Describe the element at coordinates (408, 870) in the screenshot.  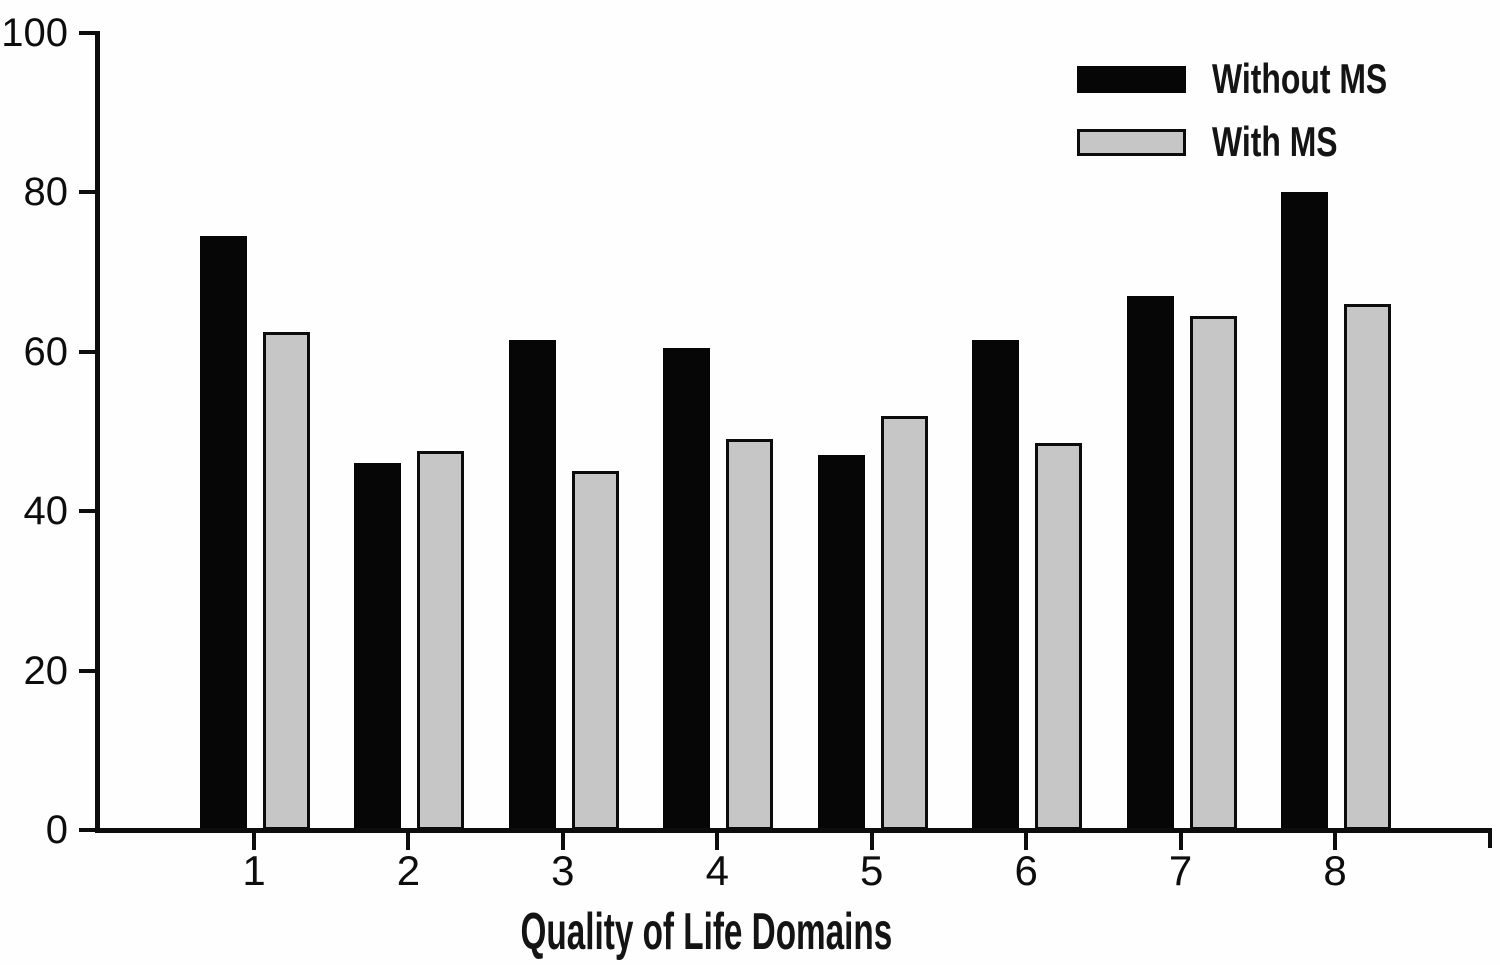
I see `x-tick-label: 2` at that location.